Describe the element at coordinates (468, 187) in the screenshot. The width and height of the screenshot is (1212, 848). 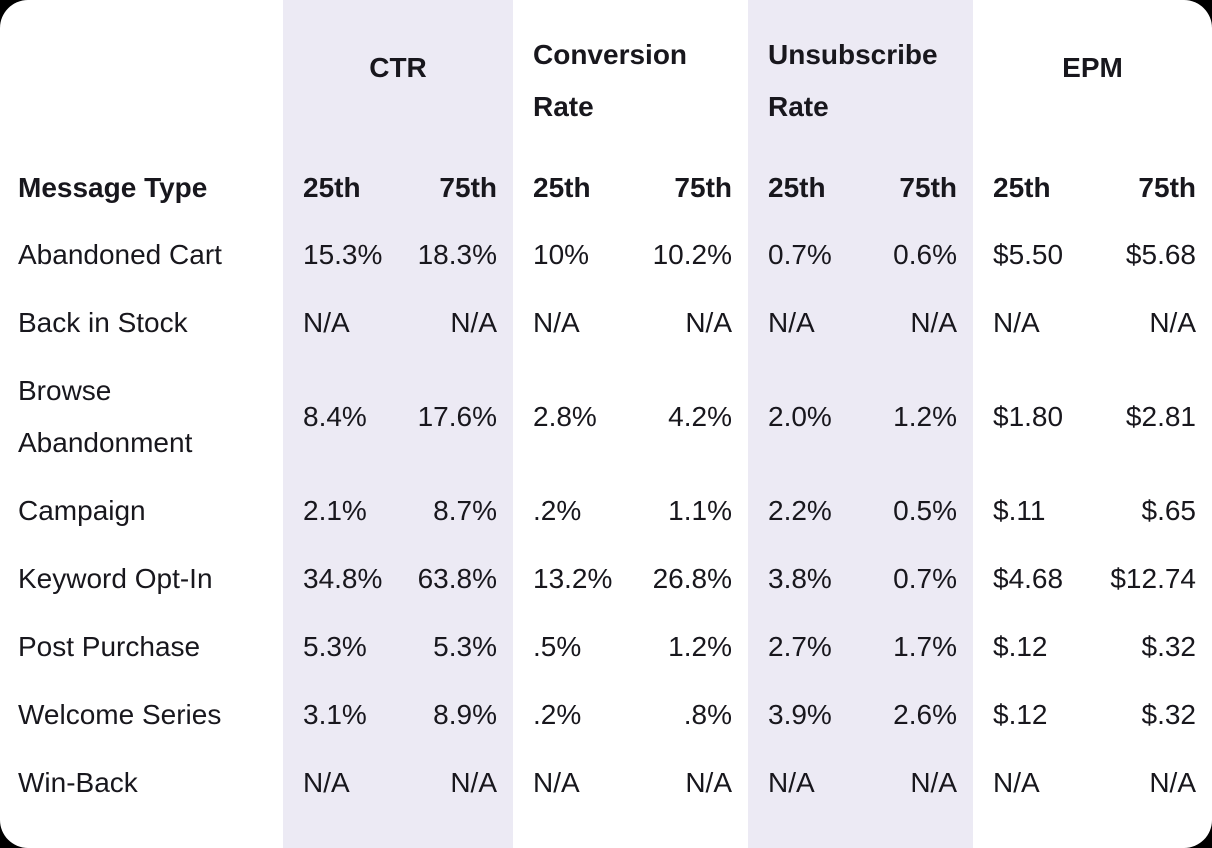
I see `column-header-ctr-75th: 75th` at that location.